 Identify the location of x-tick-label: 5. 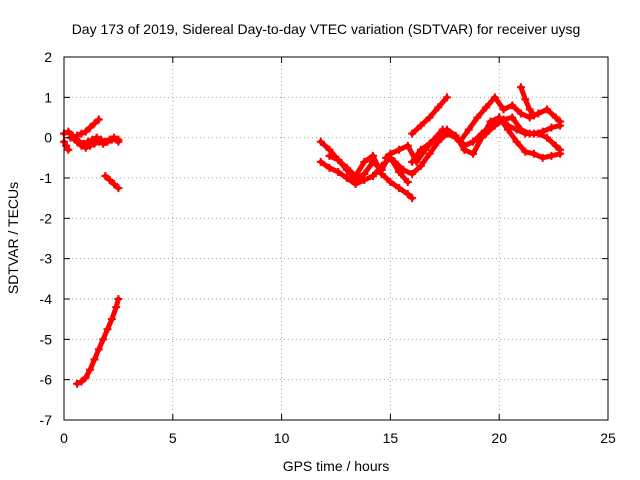
(173, 438).